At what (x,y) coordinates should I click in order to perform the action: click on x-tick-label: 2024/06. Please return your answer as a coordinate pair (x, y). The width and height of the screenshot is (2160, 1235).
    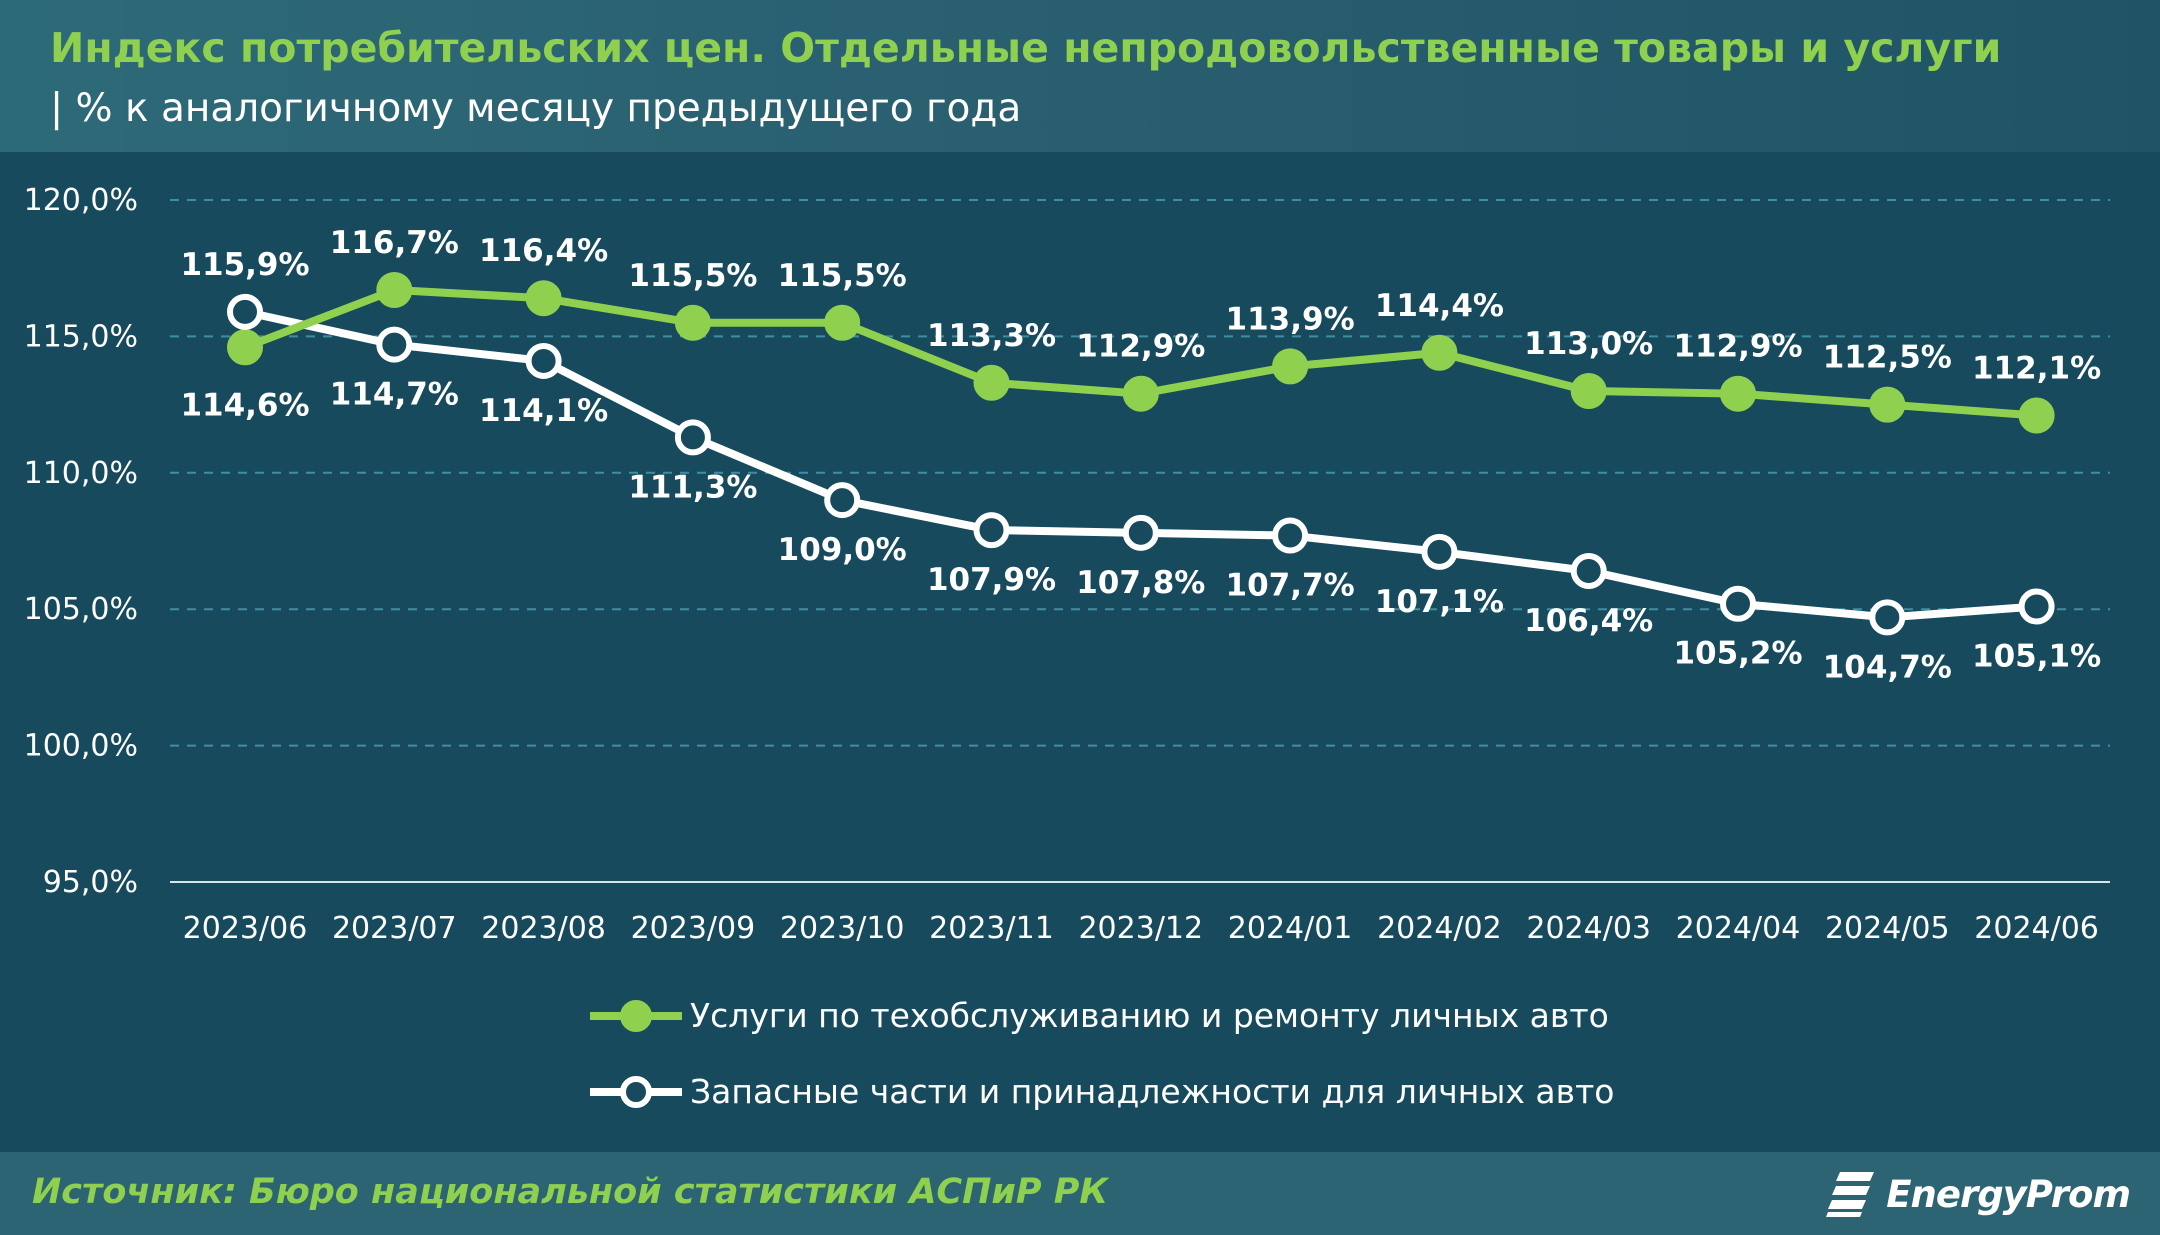
    Looking at the image, I should click on (2036, 928).